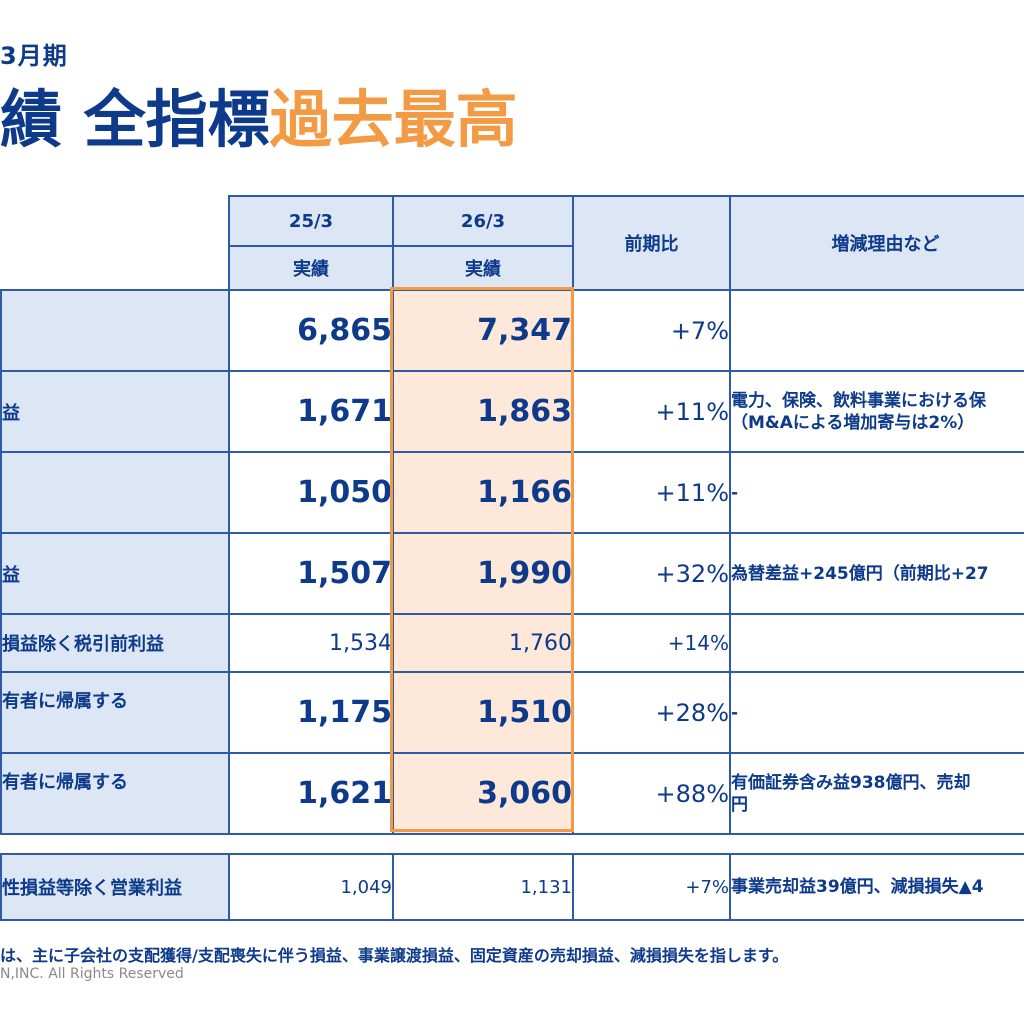 The height and width of the screenshot is (1024, 1024). I want to click on table-row: 益 1,507 1,990 +32% 為替差益+245億円（前期比+27, so click(512, 573).